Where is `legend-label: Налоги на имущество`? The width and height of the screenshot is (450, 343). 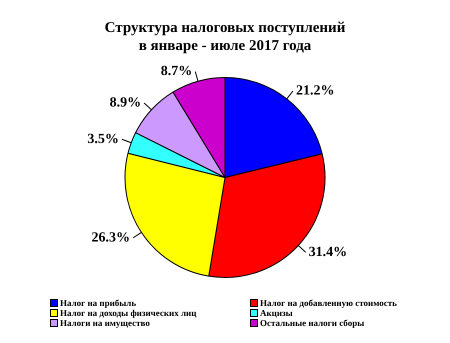 legend-label: Налоги на имущество is located at coordinates (105, 323).